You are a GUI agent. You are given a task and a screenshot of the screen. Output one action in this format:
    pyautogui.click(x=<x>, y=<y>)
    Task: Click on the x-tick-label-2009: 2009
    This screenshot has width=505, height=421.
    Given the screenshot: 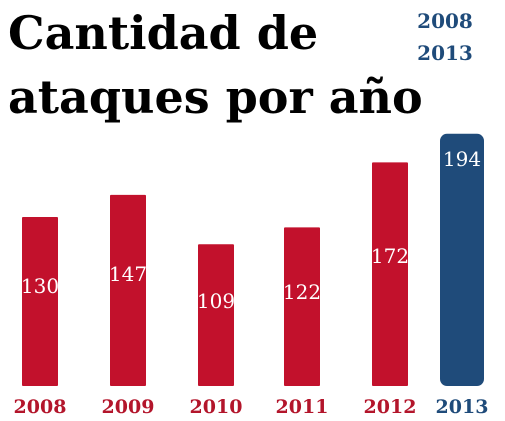 What is the action you would take?
    pyautogui.click(x=128, y=407)
    